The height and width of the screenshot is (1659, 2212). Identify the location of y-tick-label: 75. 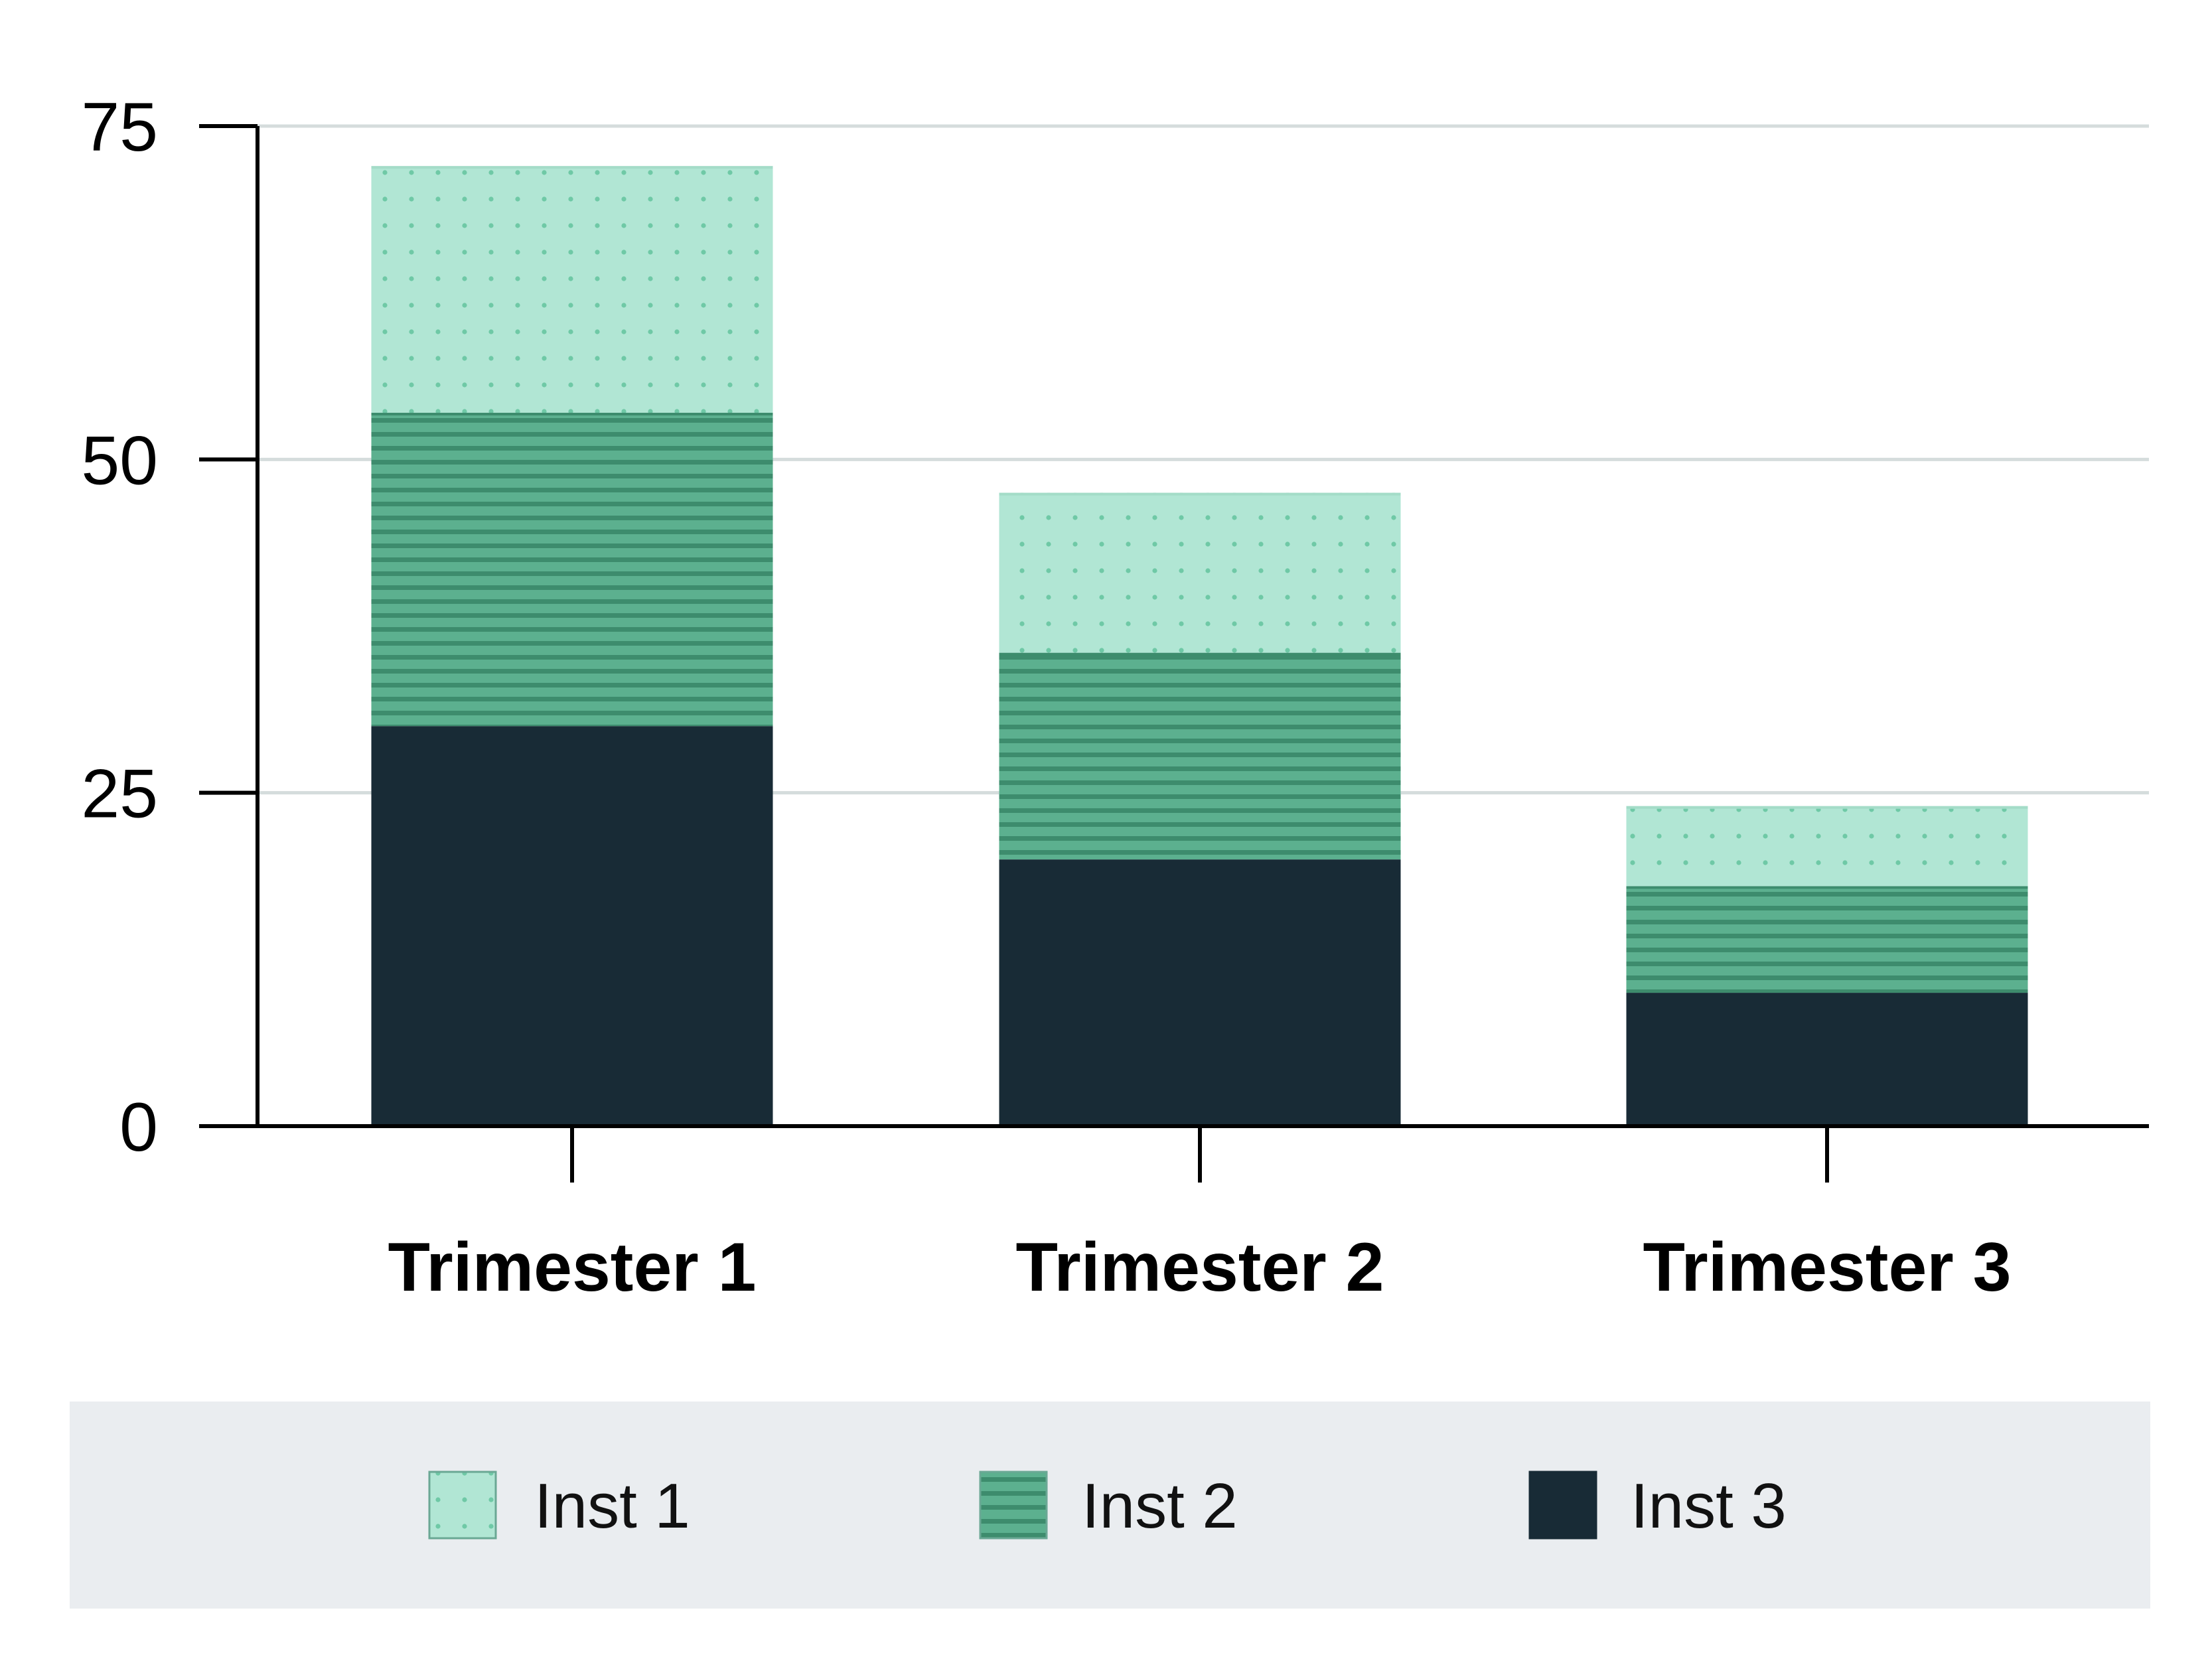
(119, 127).